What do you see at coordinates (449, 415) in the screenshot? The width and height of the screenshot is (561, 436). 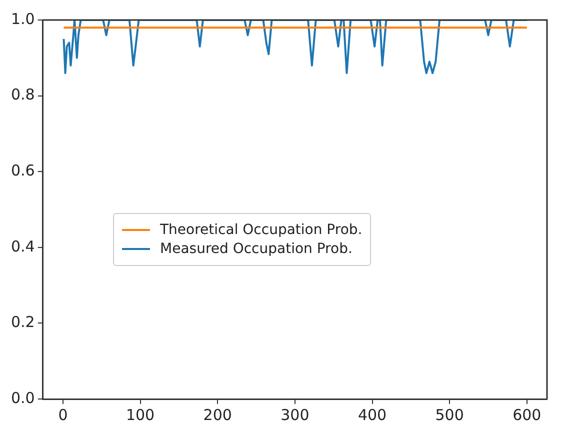 I see `x-tick-label: 500` at bounding box center [449, 415].